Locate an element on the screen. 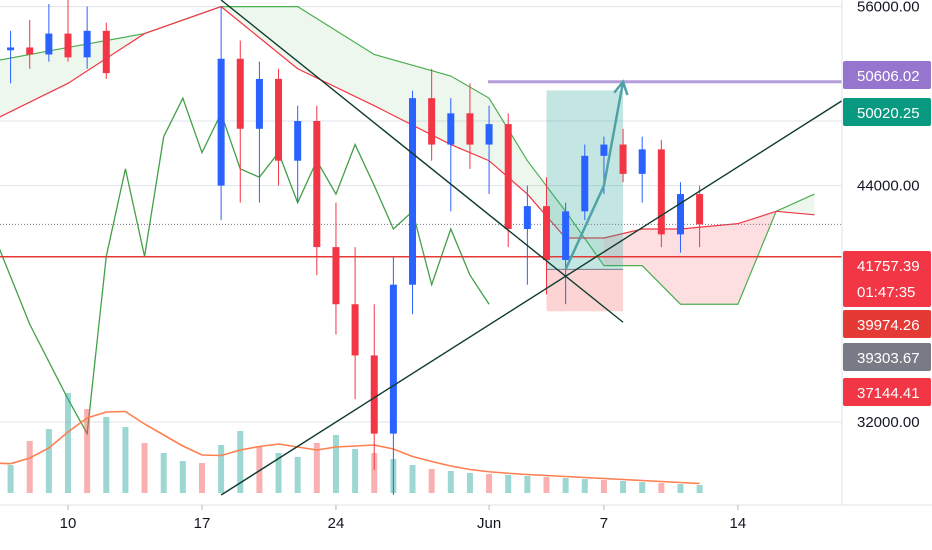 The width and height of the screenshot is (932, 550). price-tag-value: 50020.25 is located at coordinates (888, 113).